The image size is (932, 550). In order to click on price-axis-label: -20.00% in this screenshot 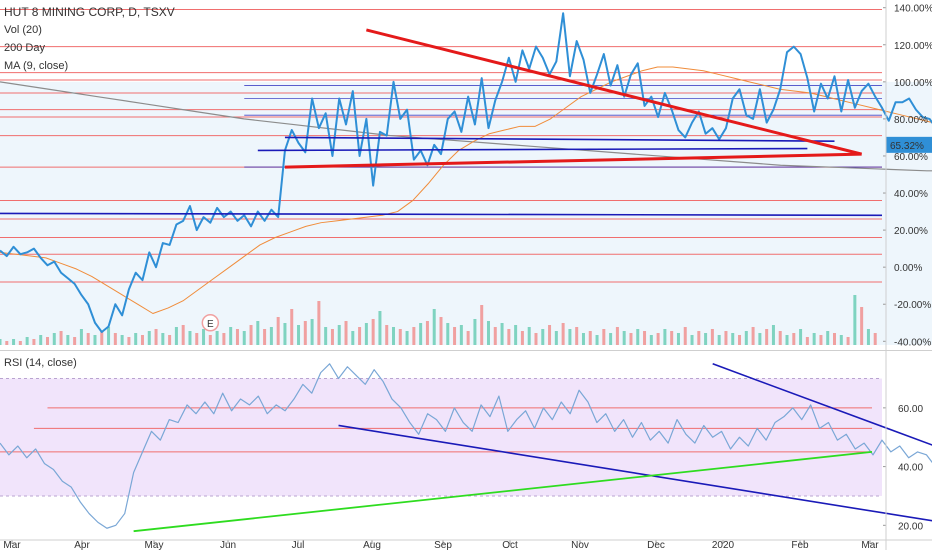, I will do `click(912, 305)`.